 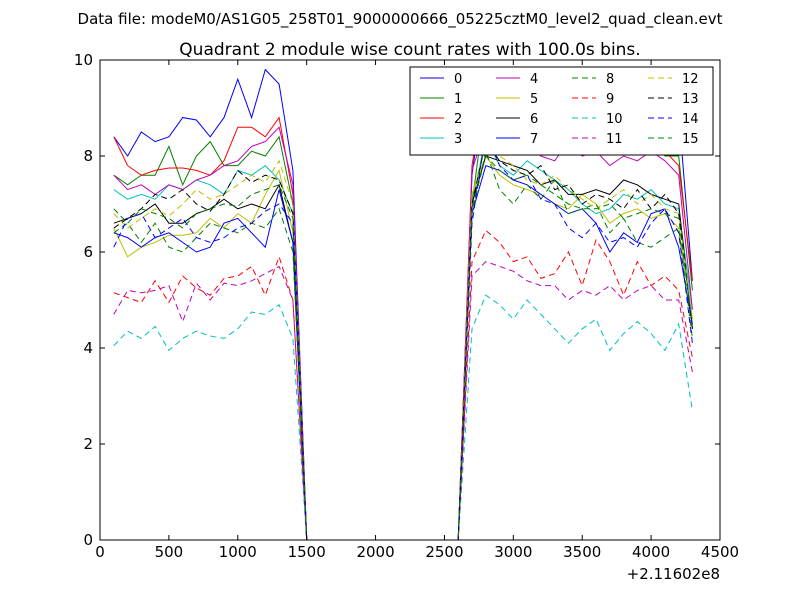 What do you see at coordinates (458, 119) in the screenshot?
I see `legend-label-2: 2` at bounding box center [458, 119].